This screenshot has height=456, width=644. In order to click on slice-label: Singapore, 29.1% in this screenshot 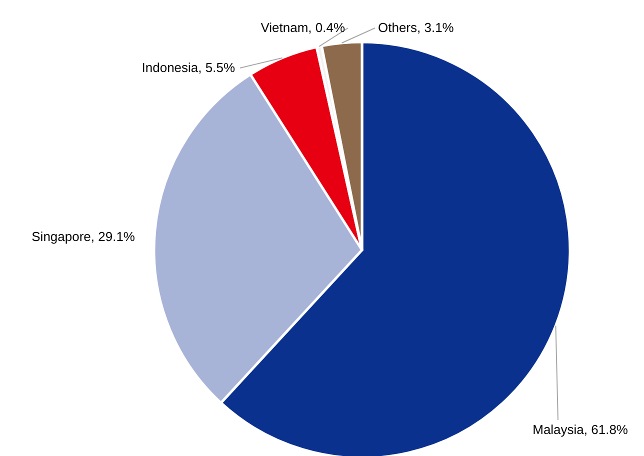, I will do `click(84, 236)`.